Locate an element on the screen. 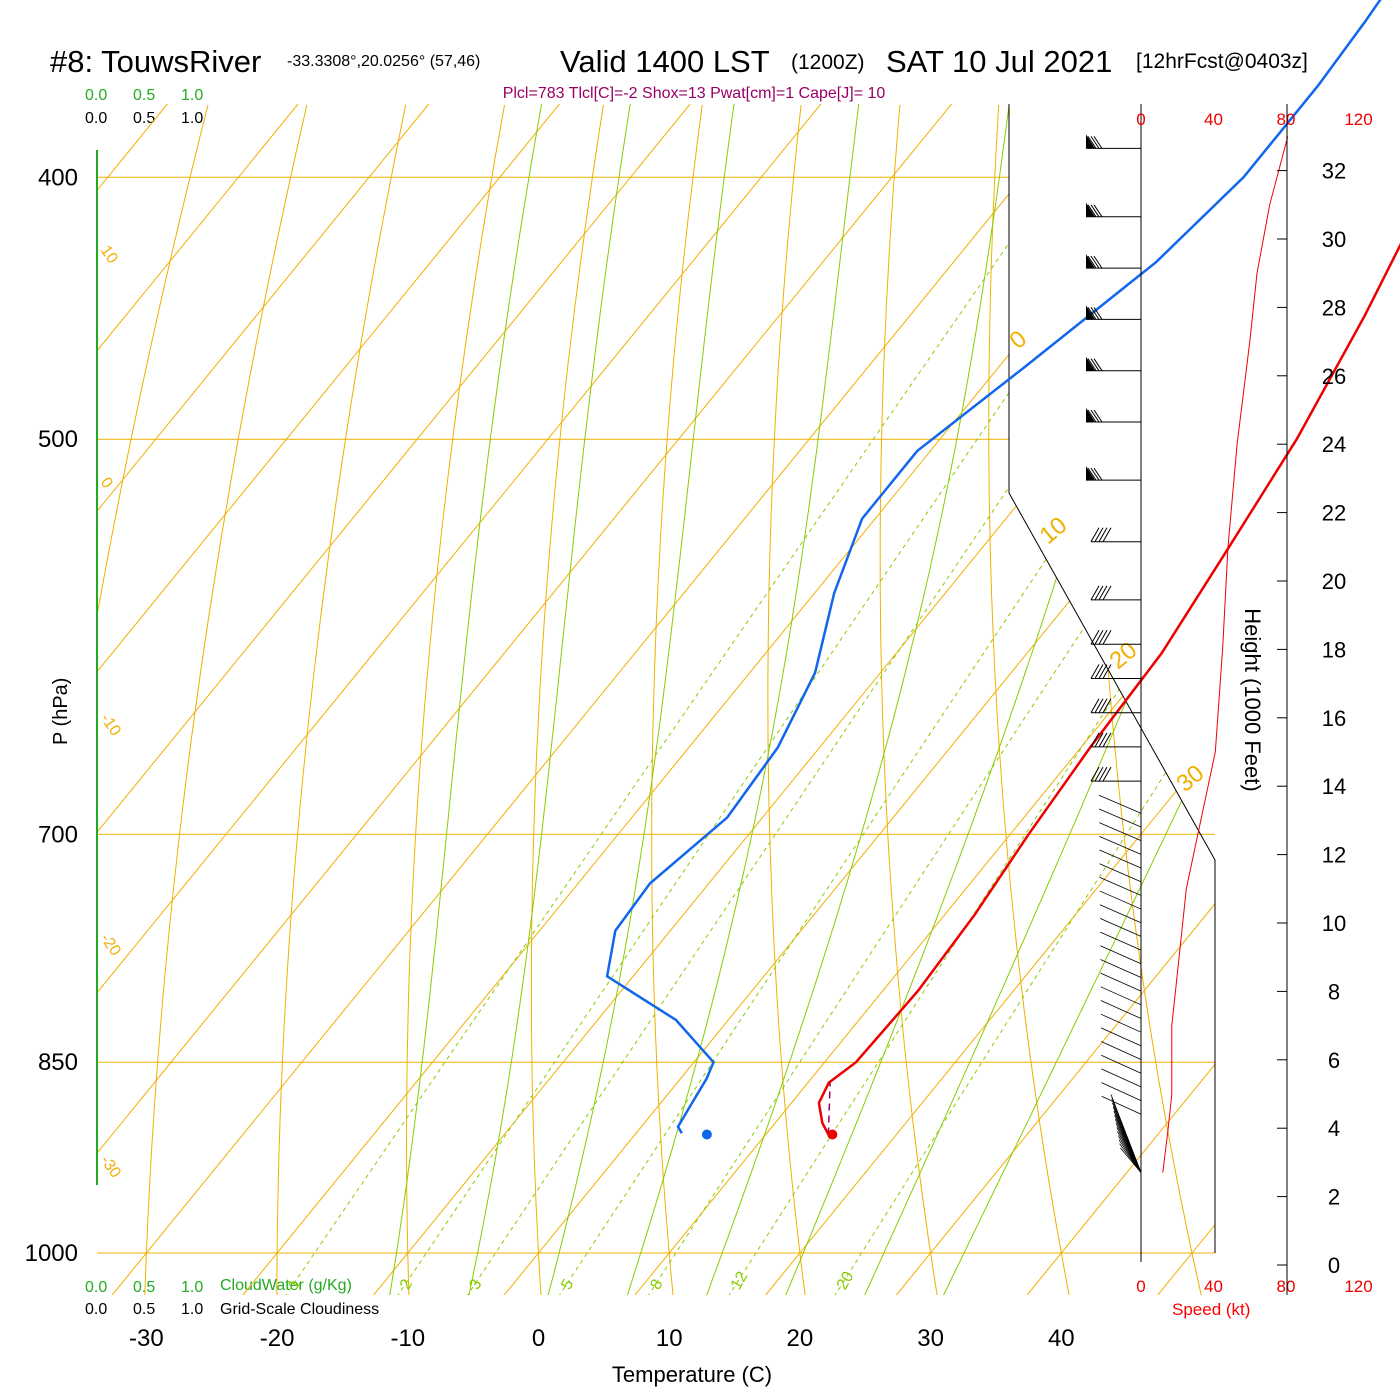 The image size is (1400, 1400). cloud-bottom-green-1: 0.5 is located at coordinates (144, 1287).